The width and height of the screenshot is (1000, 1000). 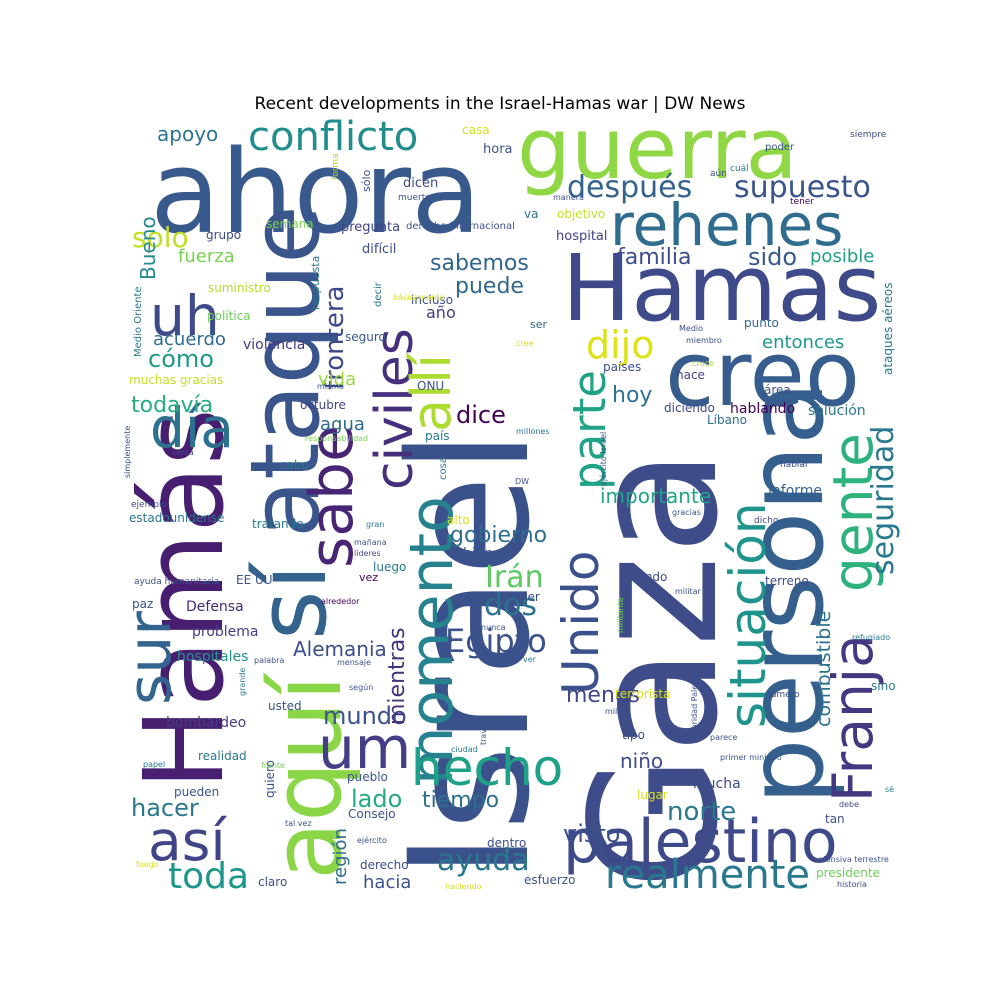 What do you see at coordinates (148, 248) in the screenshot?
I see `word-bueno: Bueno` at bounding box center [148, 248].